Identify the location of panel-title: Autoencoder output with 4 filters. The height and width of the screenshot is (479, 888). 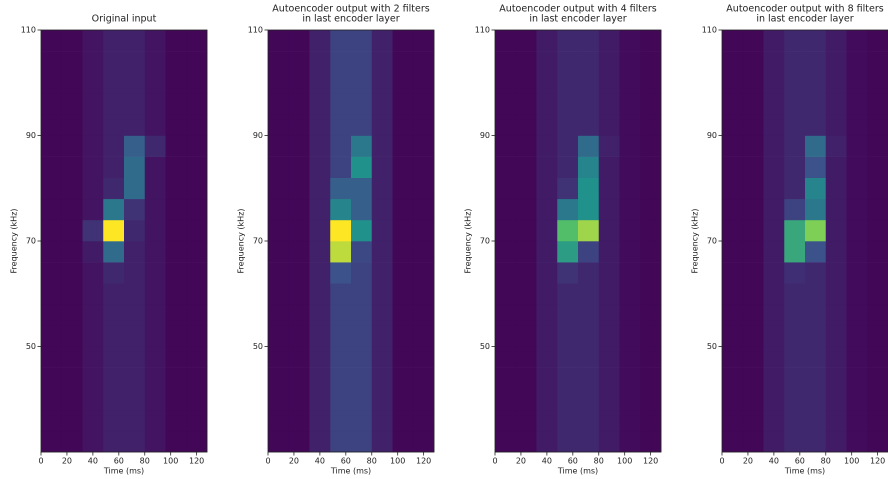
(577, 9).